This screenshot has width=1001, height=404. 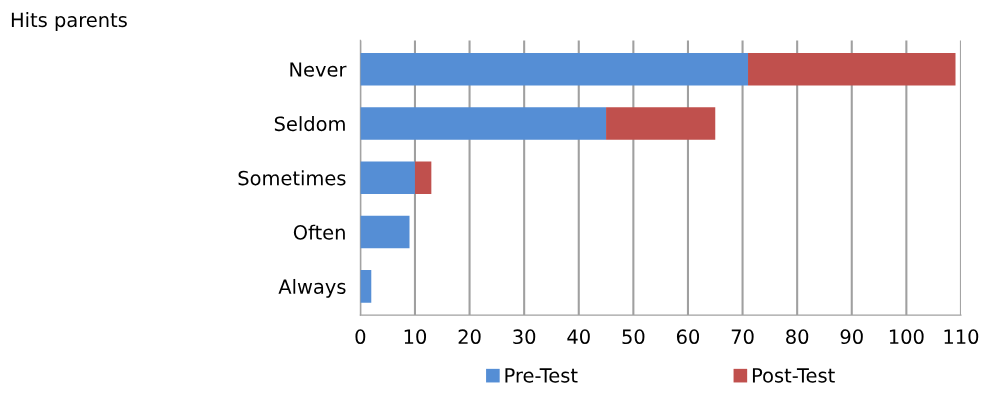 What do you see at coordinates (319, 232) in the screenshot?
I see `y-tick-label: Often` at bounding box center [319, 232].